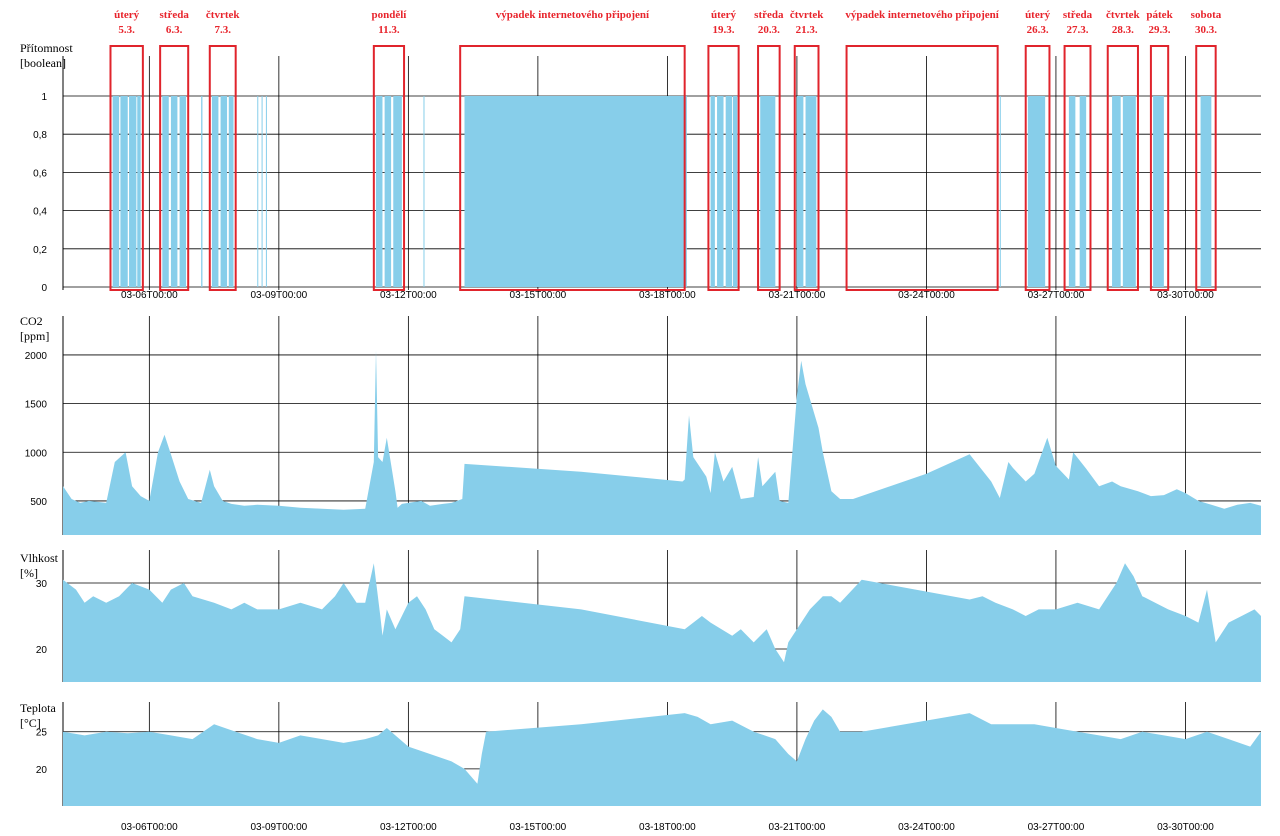 This screenshot has width=1280, height=836. What do you see at coordinates (667, 827) in the screenshot?
I see `x-tick-label: 03-18T00:00` at bounding box center [667, 827].